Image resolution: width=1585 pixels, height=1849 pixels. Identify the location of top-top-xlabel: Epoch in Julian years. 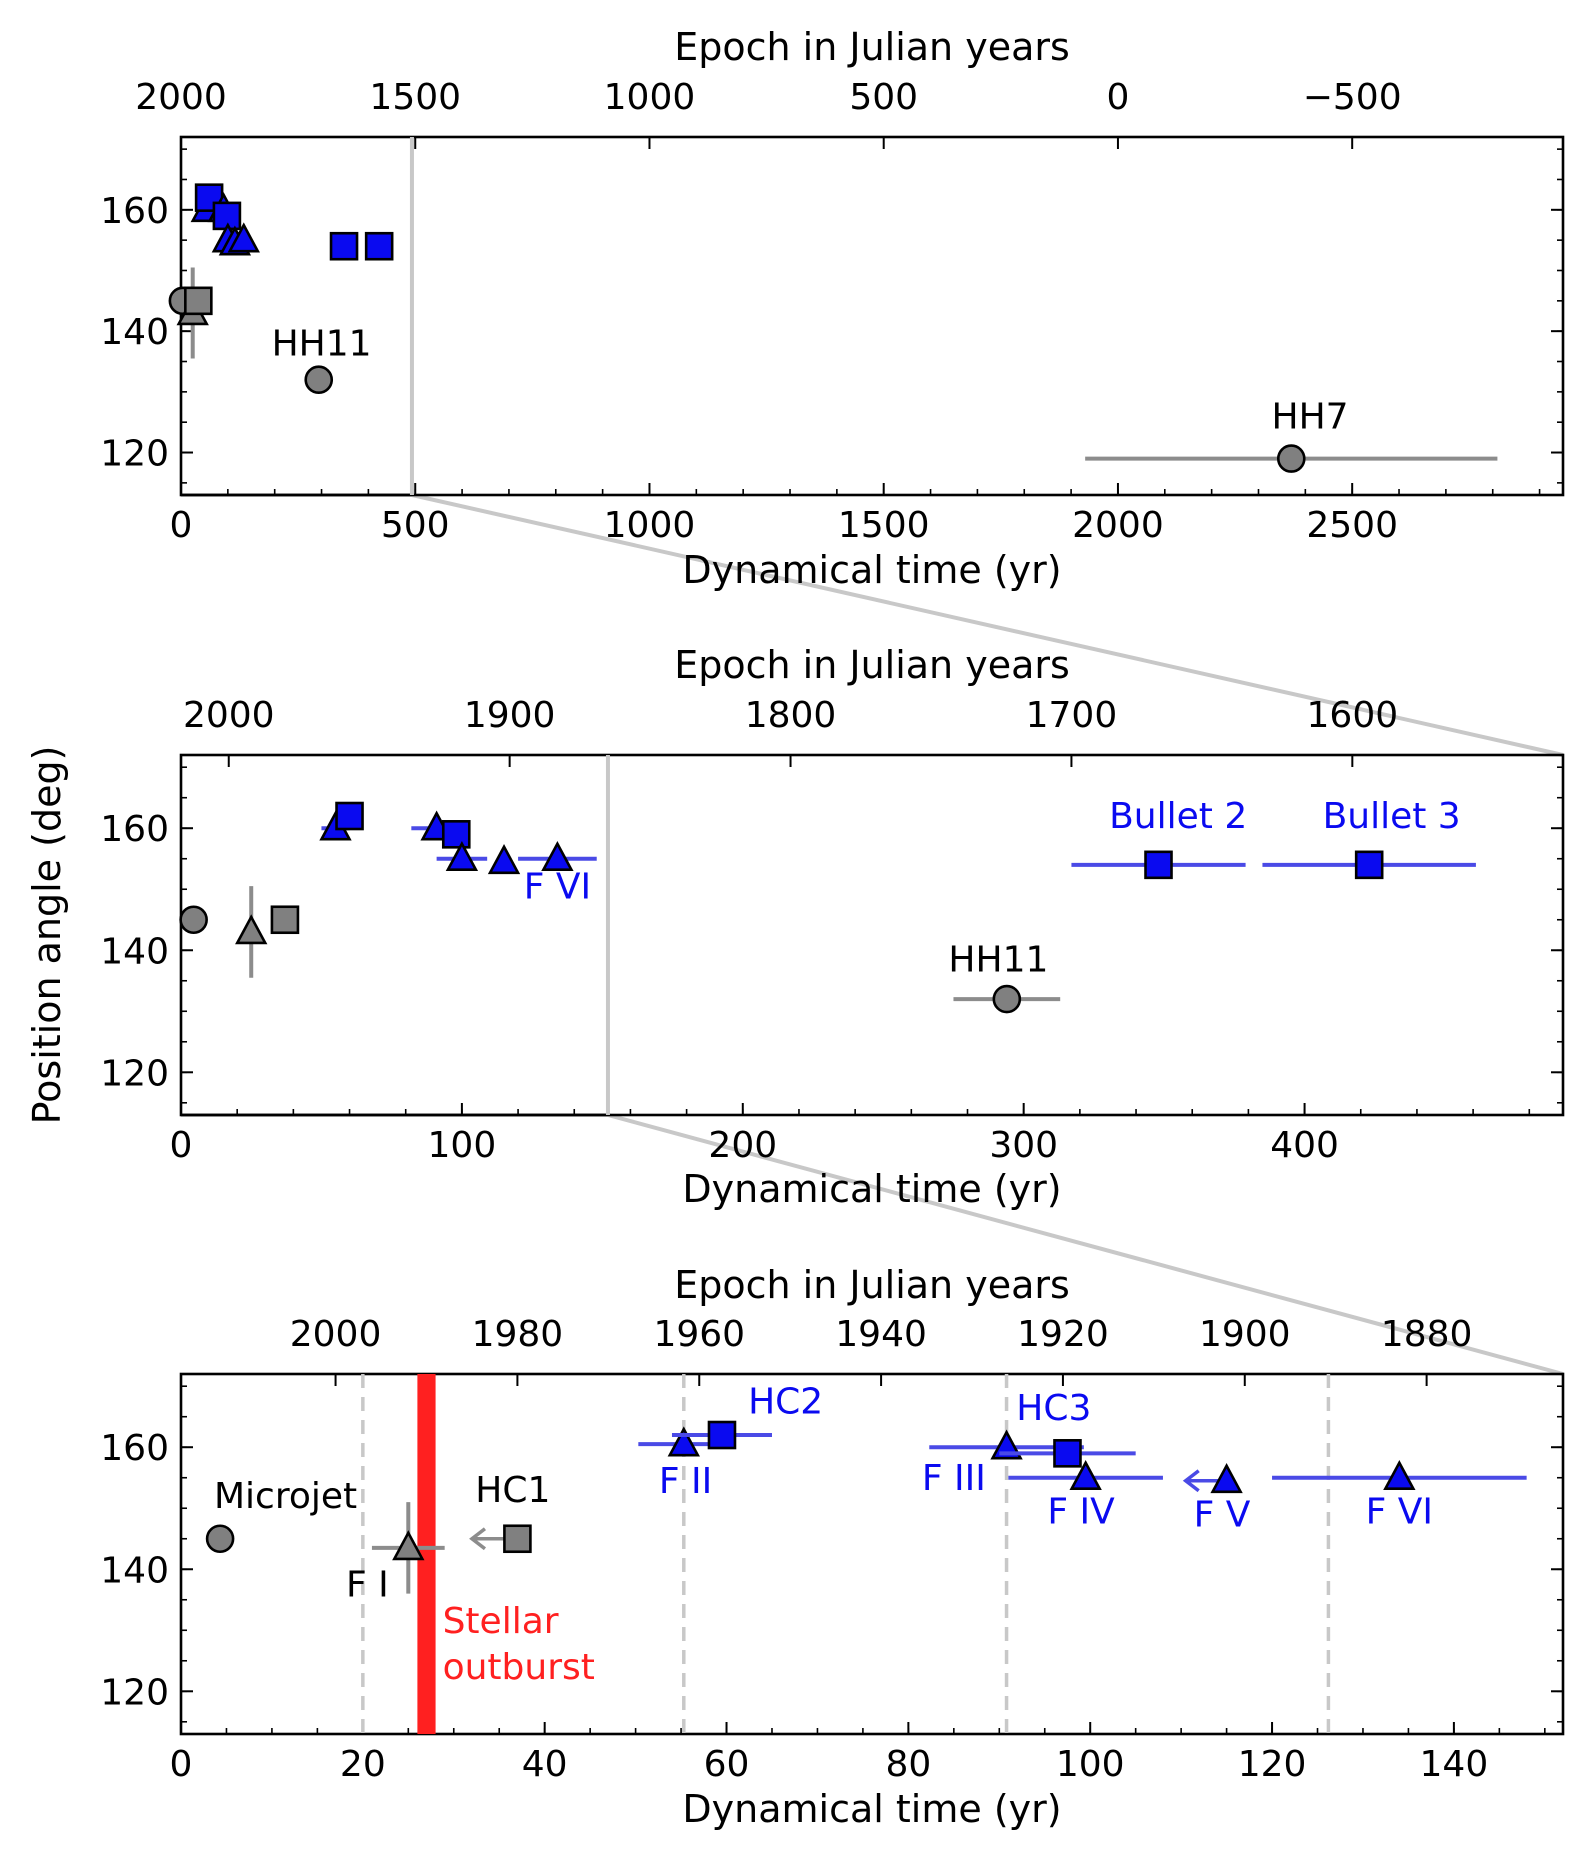
(872, 47).